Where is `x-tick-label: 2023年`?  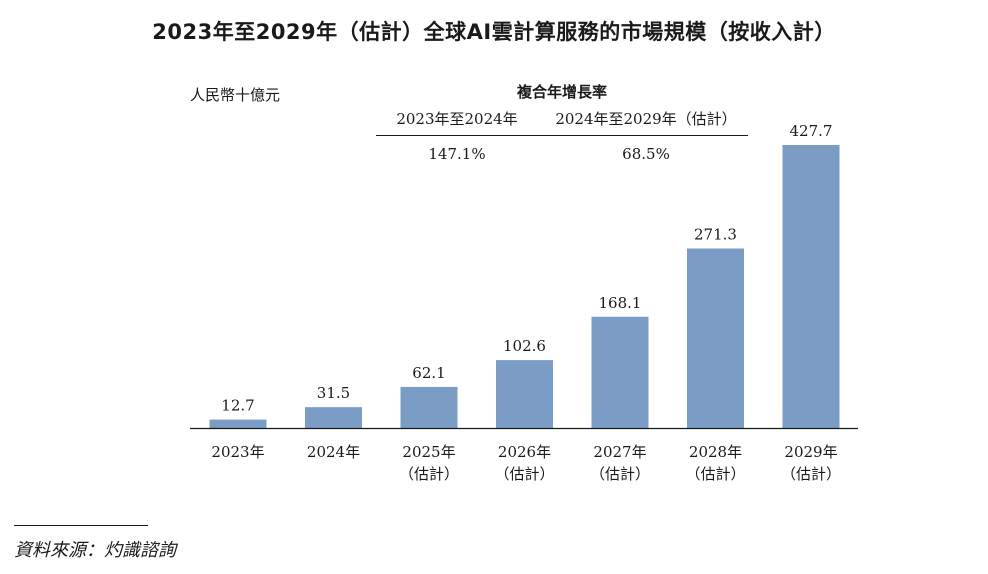
x-tick-label: 2023年 is located at coordinates (237, 452).